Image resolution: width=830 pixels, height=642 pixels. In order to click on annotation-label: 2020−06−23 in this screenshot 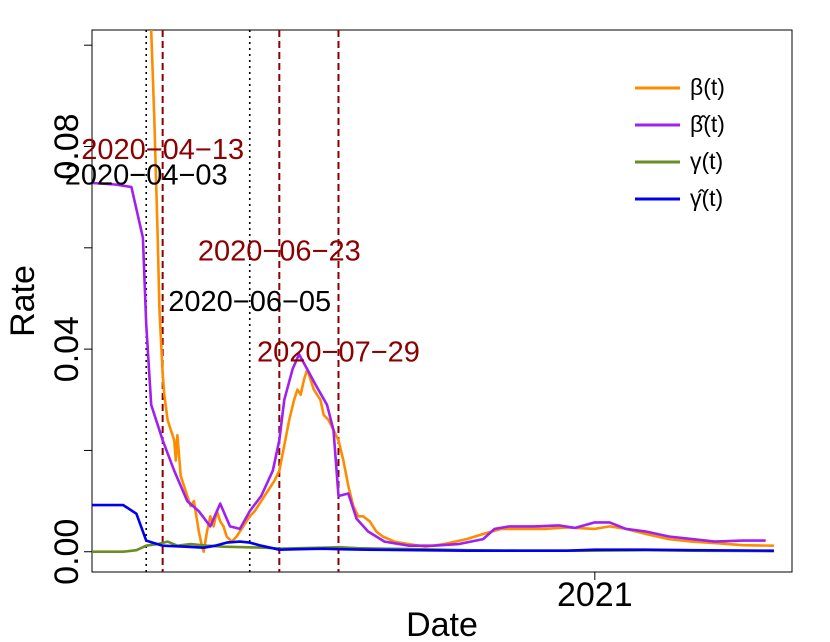, I will do `click(279, 251)`.